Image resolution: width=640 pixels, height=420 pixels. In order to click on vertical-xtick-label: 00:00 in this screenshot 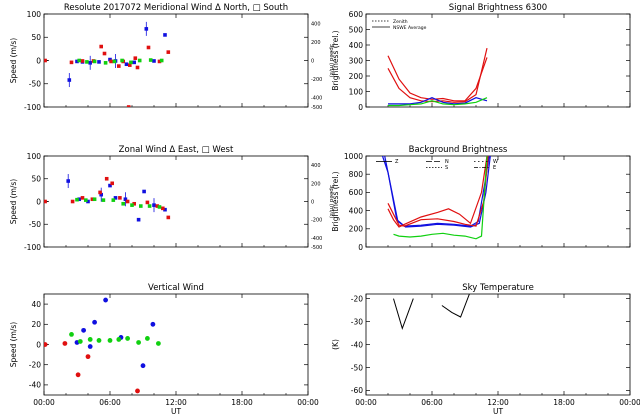, I will do `click(308, 402)`.